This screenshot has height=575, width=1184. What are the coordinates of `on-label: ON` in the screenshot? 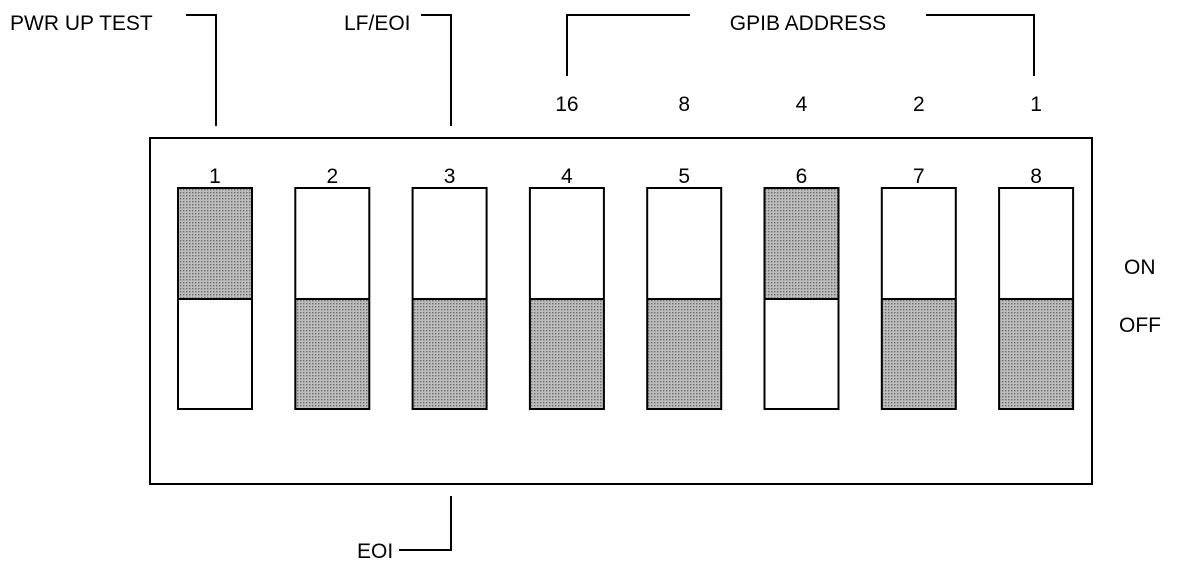 It's located at (1140, 267).